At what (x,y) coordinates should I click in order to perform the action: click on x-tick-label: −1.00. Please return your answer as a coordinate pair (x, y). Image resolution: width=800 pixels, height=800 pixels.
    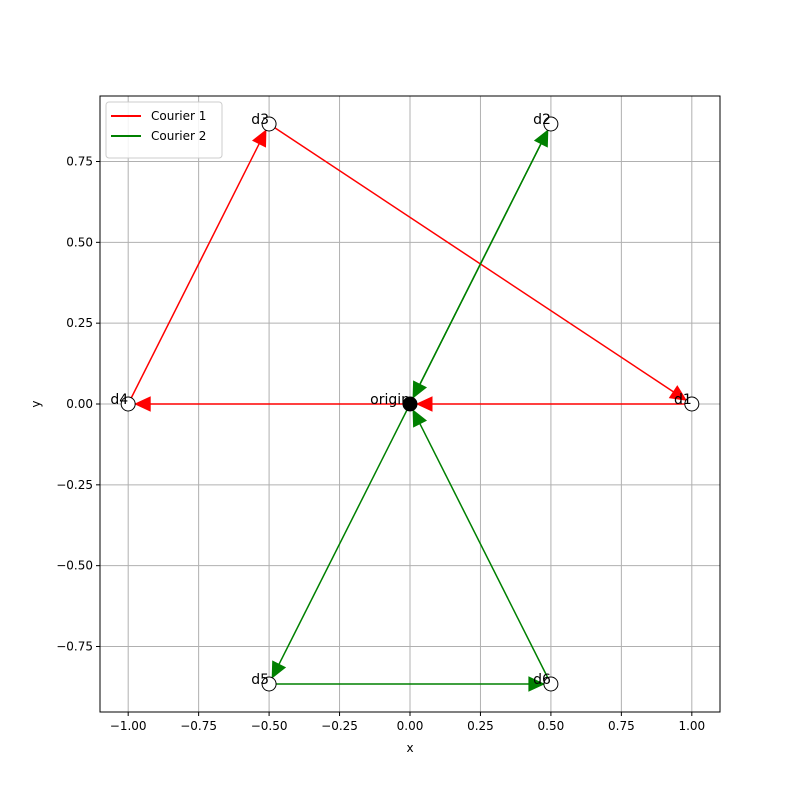
    Looking at the image, I should click on (128, 726).